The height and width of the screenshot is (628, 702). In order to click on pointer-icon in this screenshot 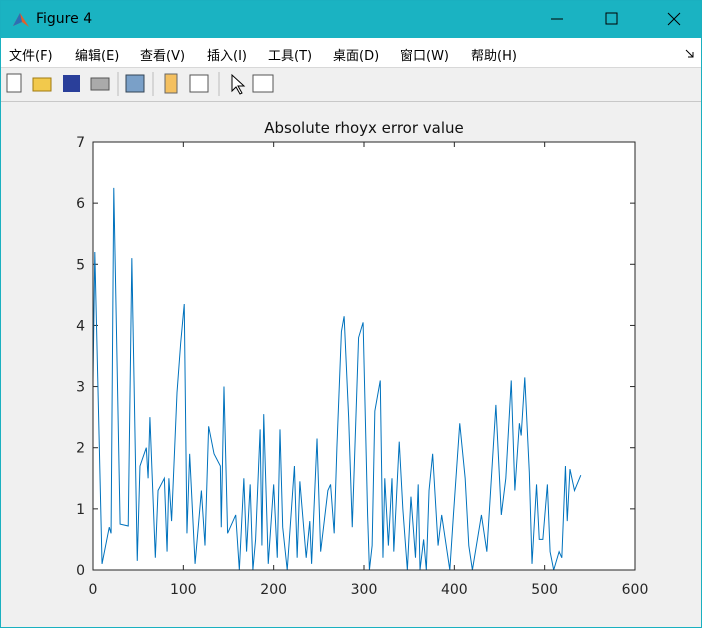, I will do `click(238, 84)`.